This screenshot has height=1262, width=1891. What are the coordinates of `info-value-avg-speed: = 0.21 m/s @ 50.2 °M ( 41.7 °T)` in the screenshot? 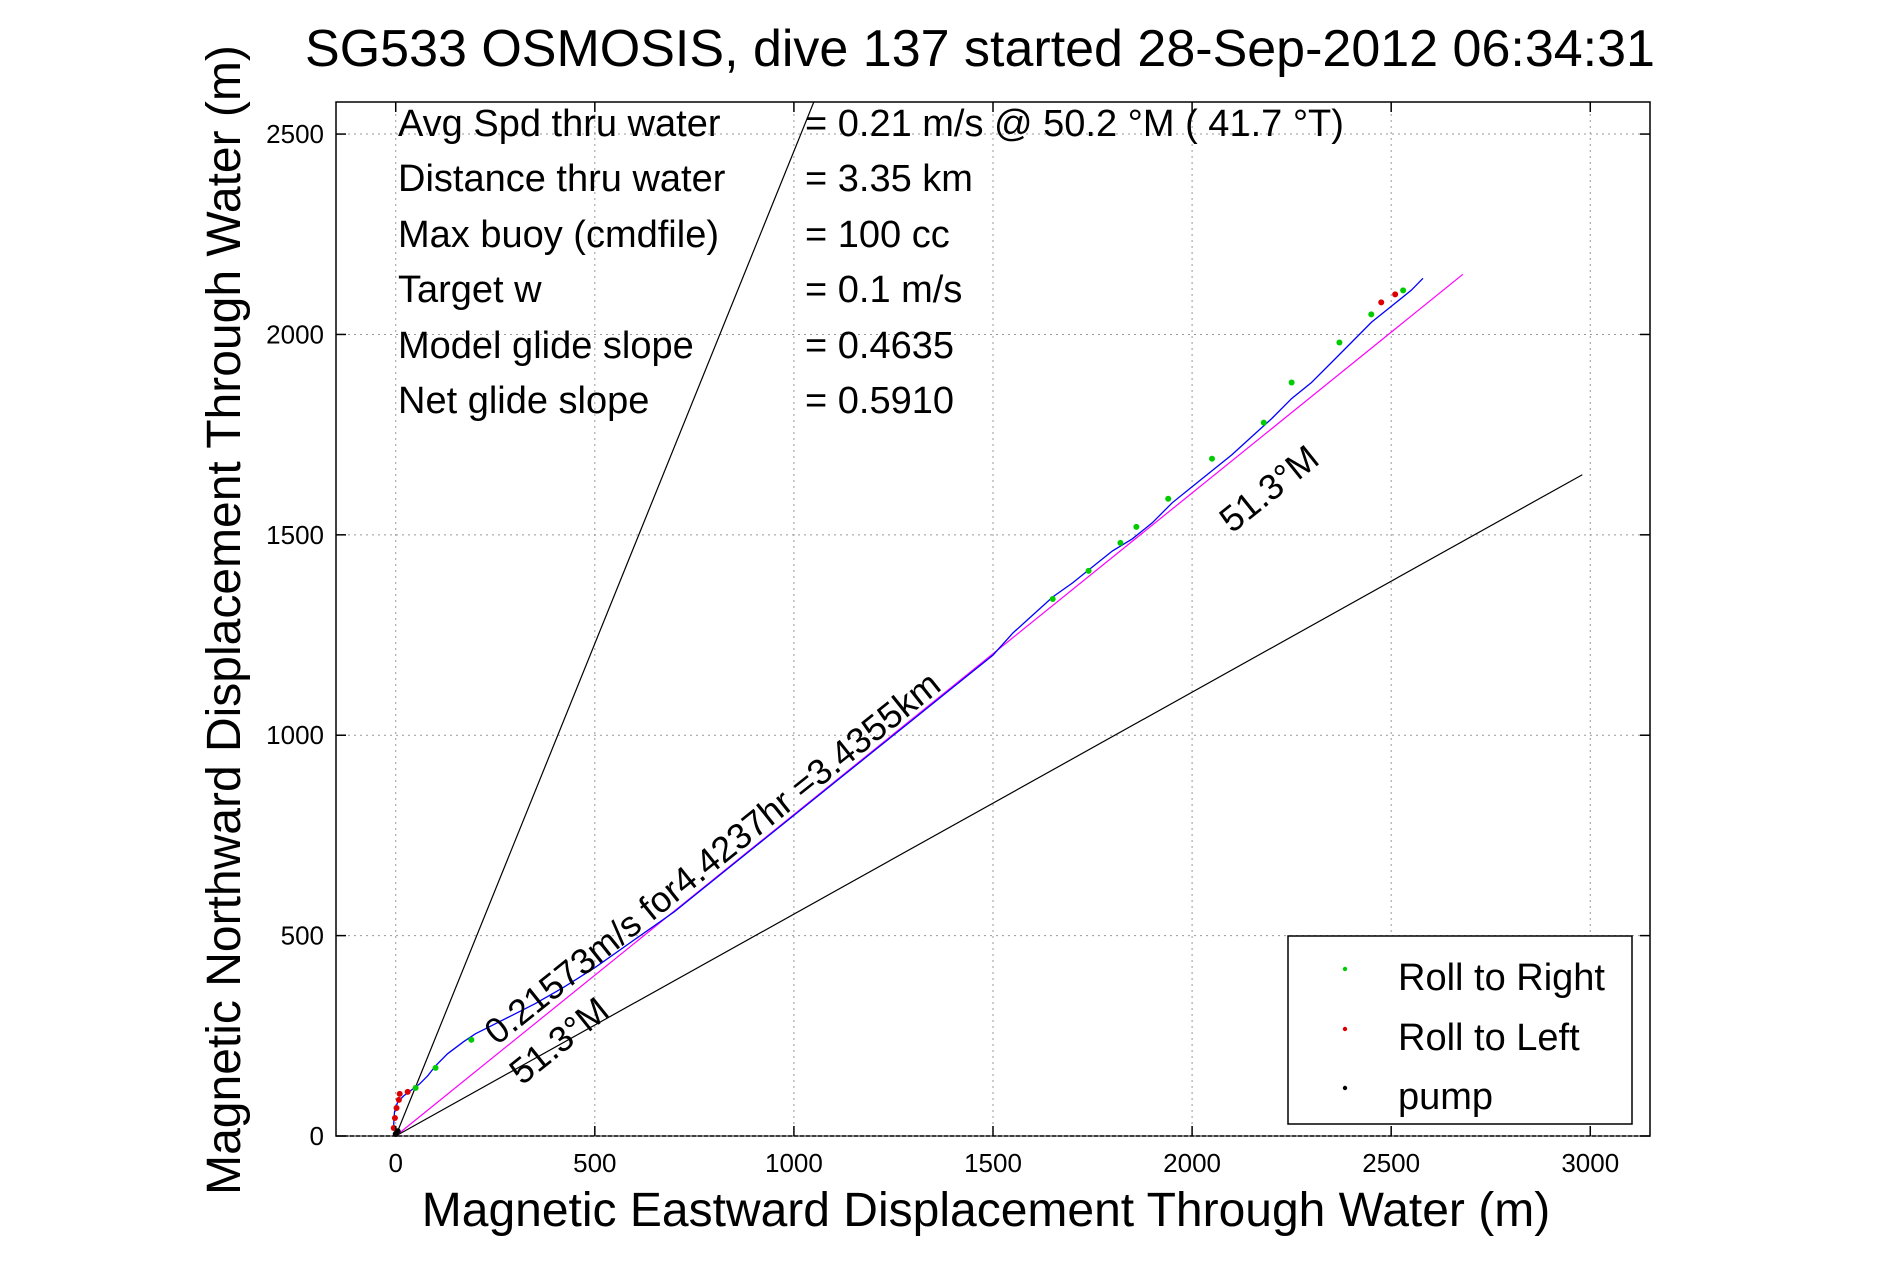 It's located at (1074, 124).